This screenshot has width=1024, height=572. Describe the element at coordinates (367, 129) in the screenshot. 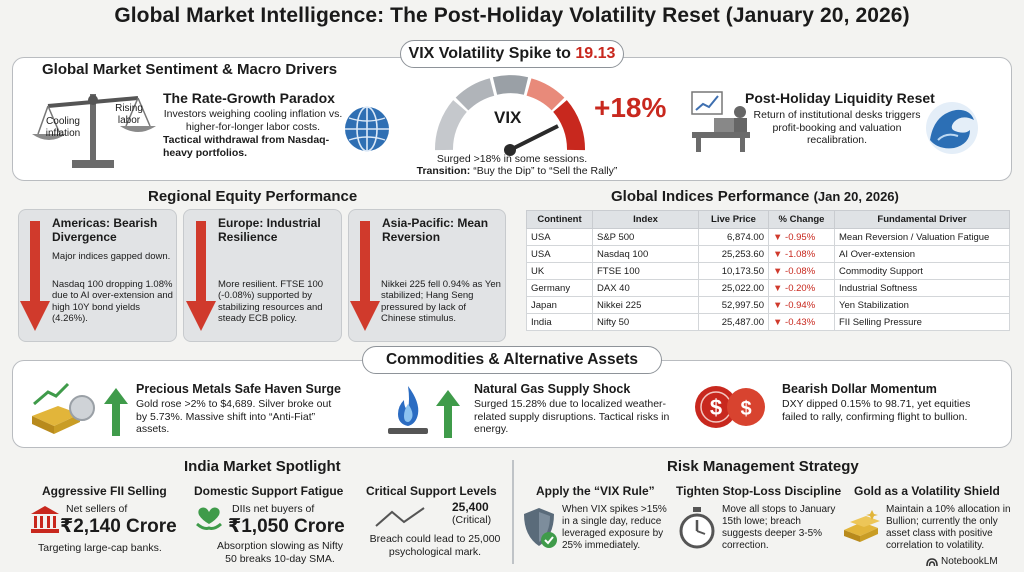

I see `globe-icon` at that location.